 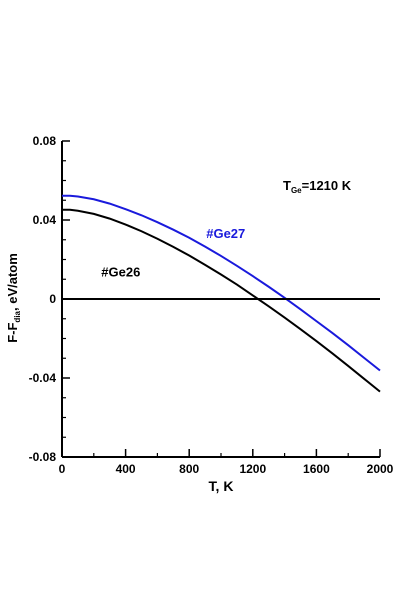 What do you see at coordinates (12, 333) in the screenshot?
I see `y-axis-title-main: F-F` at bounding box center [12, 333].